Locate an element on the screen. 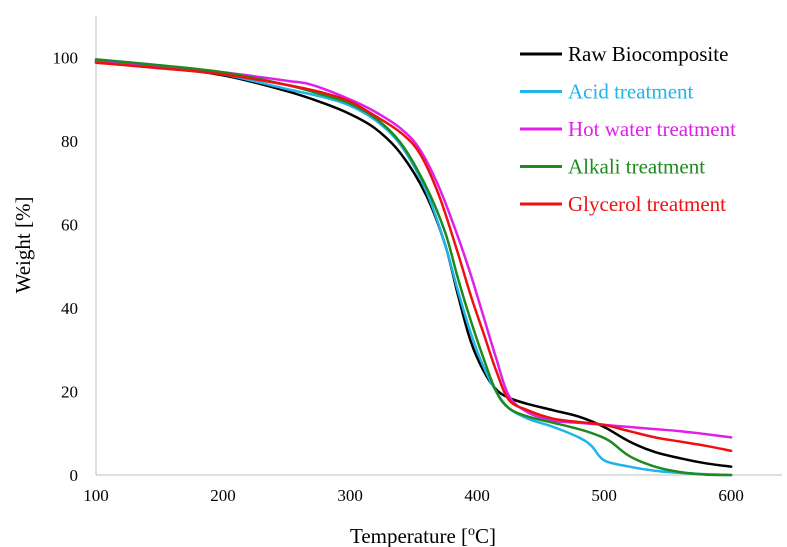  x-axis-title-main: Temperature [ is located at coordinates (409, 535).